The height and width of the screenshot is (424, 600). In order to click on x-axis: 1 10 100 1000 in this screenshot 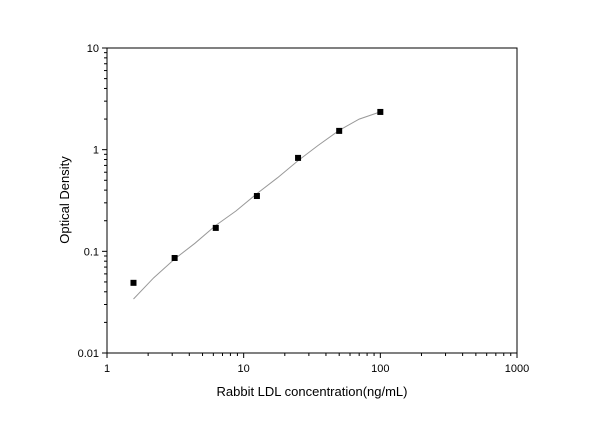, I will do `click(316, 364)`.